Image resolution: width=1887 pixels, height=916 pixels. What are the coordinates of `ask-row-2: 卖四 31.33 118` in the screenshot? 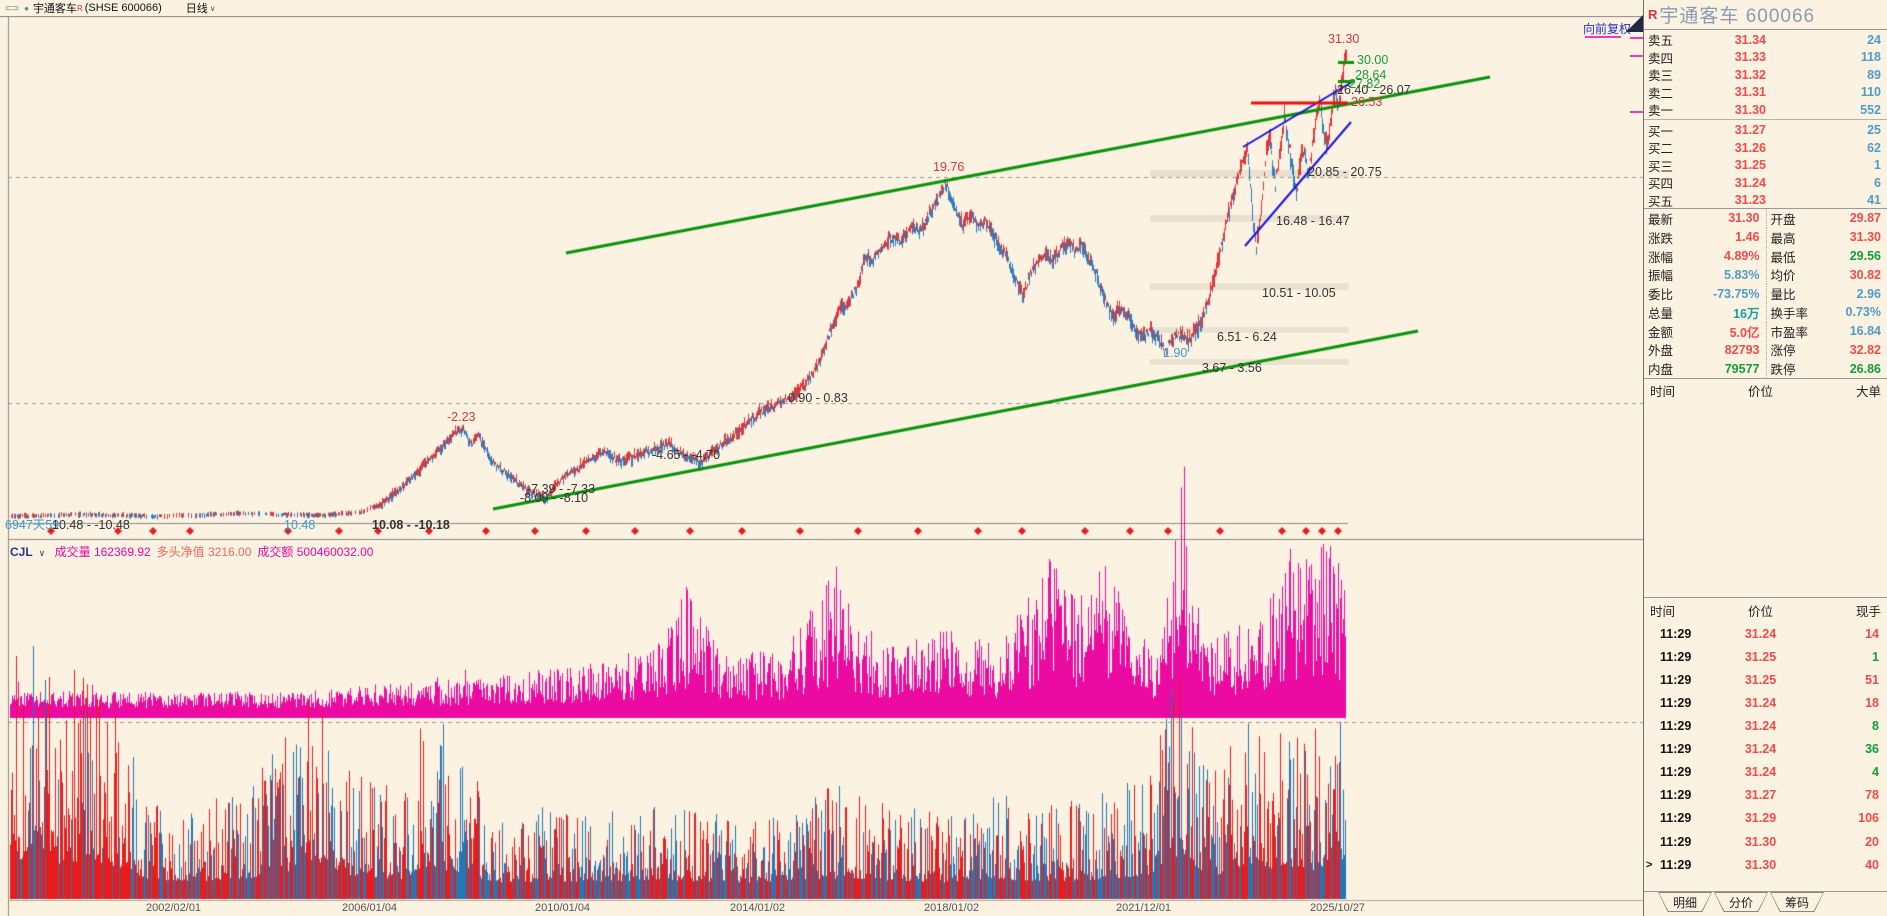 It's located at (1765, 57).